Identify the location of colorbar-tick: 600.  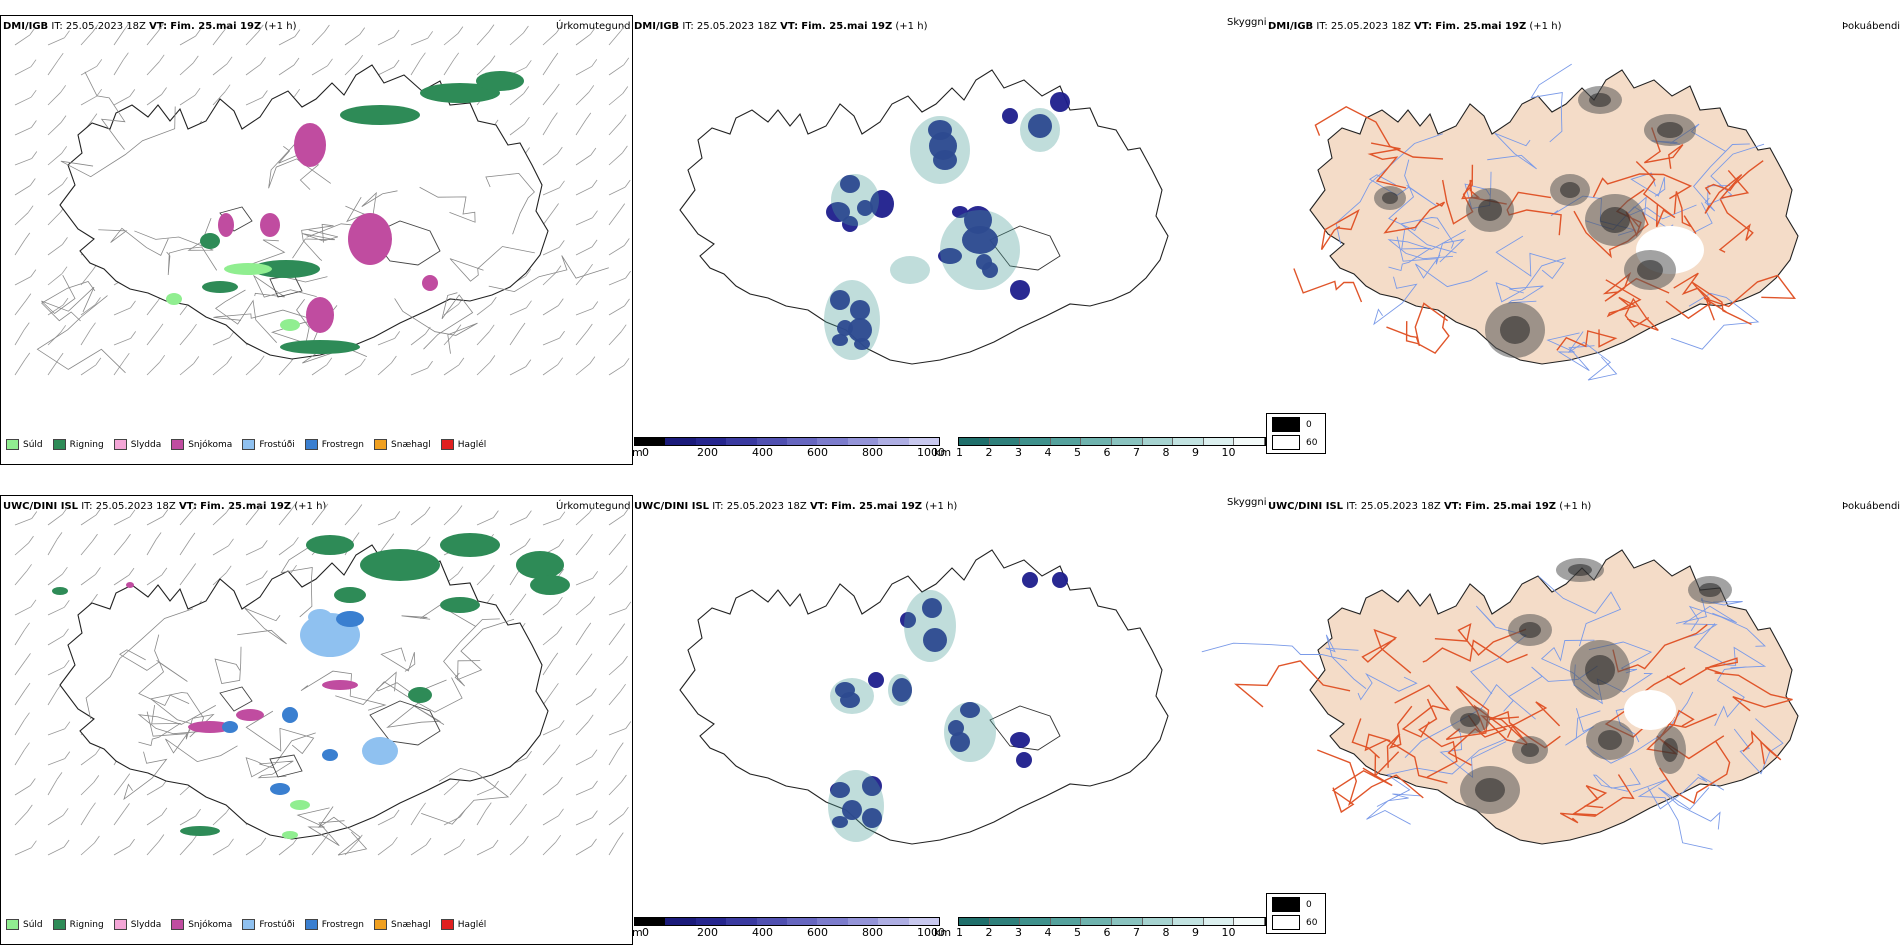
(817, 932).